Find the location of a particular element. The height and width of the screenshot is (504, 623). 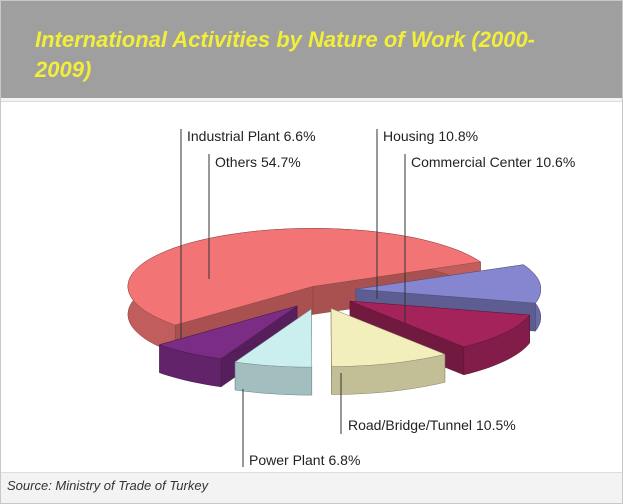

slice-label: Road/Bridge/Tunnel 10.5% is located at coordinates (432, 425).